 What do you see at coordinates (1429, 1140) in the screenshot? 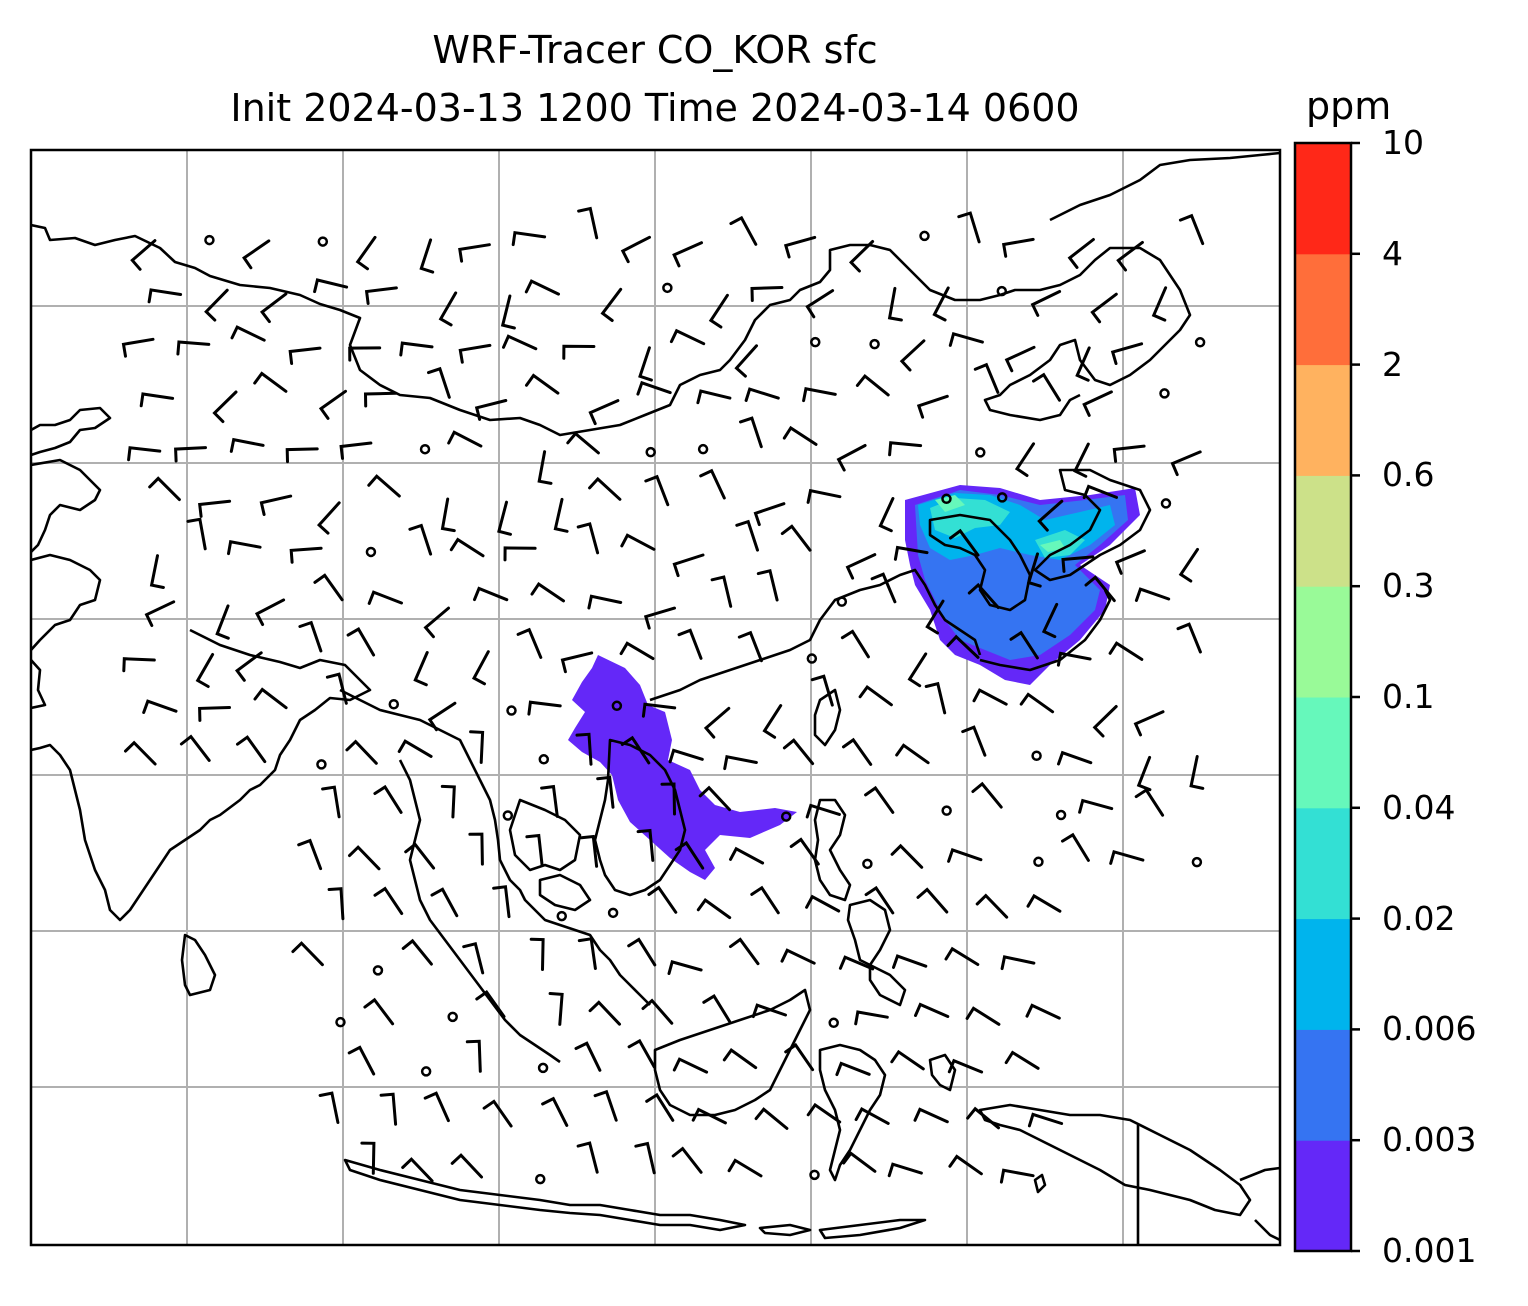
I see `colorbar-tick-label: 0.003` at bounding box center [1429, 1140].